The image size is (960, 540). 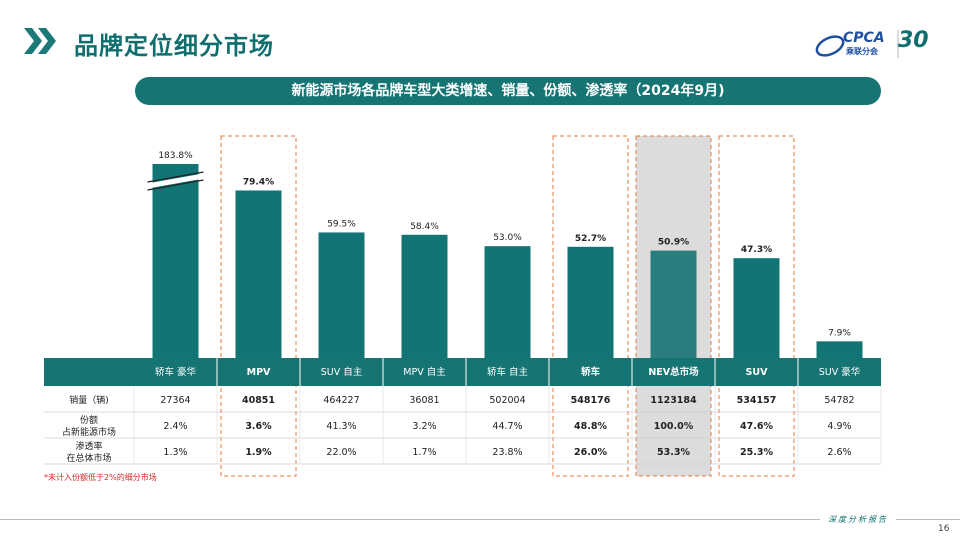 What do you see at coordinates (913, 40) in the screenshot?
I see `anniversary-mark: 30` at bounding box center [913, 40].